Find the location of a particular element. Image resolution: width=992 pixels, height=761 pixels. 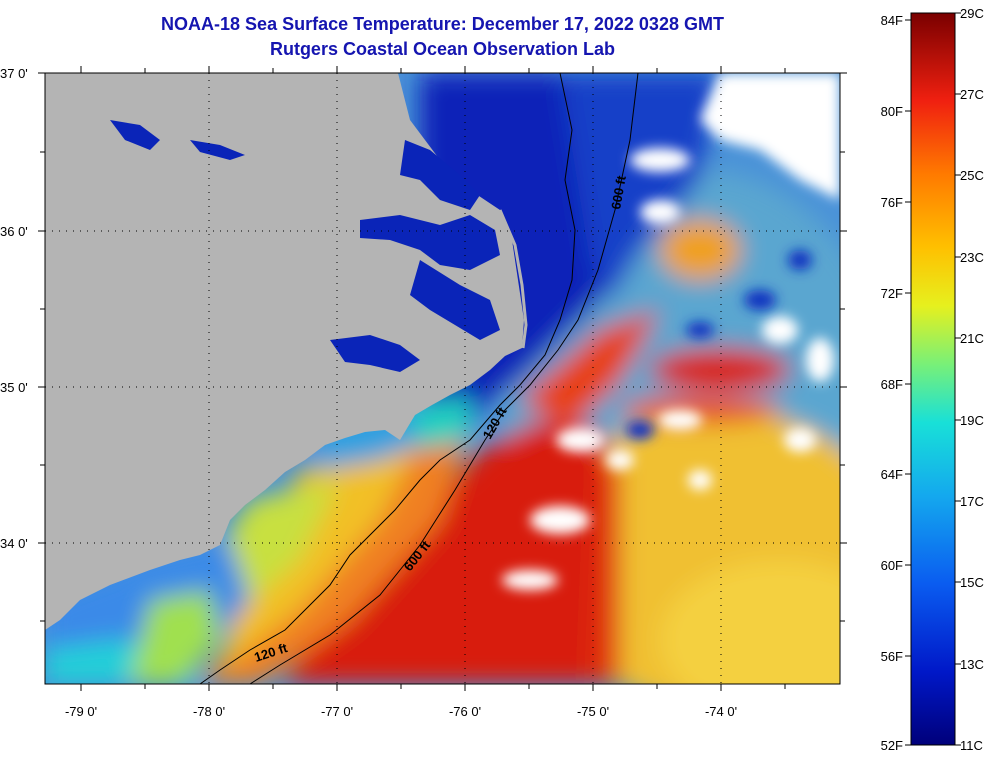

colorbar-gradient is located at coordinates (933, 379).